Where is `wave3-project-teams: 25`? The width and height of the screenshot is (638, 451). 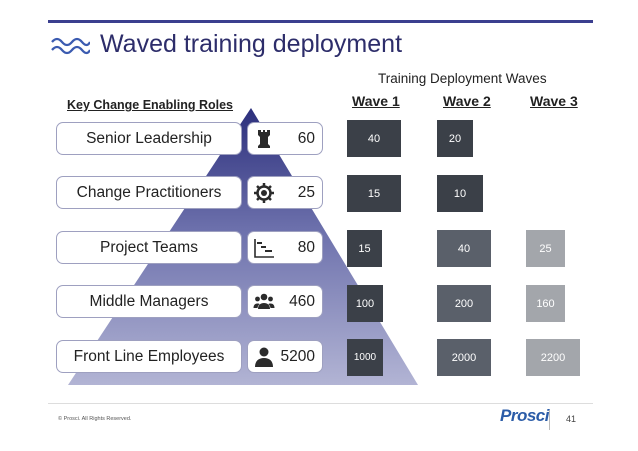
wave3-project-teams: 25 is located at coordinates (545, 248).